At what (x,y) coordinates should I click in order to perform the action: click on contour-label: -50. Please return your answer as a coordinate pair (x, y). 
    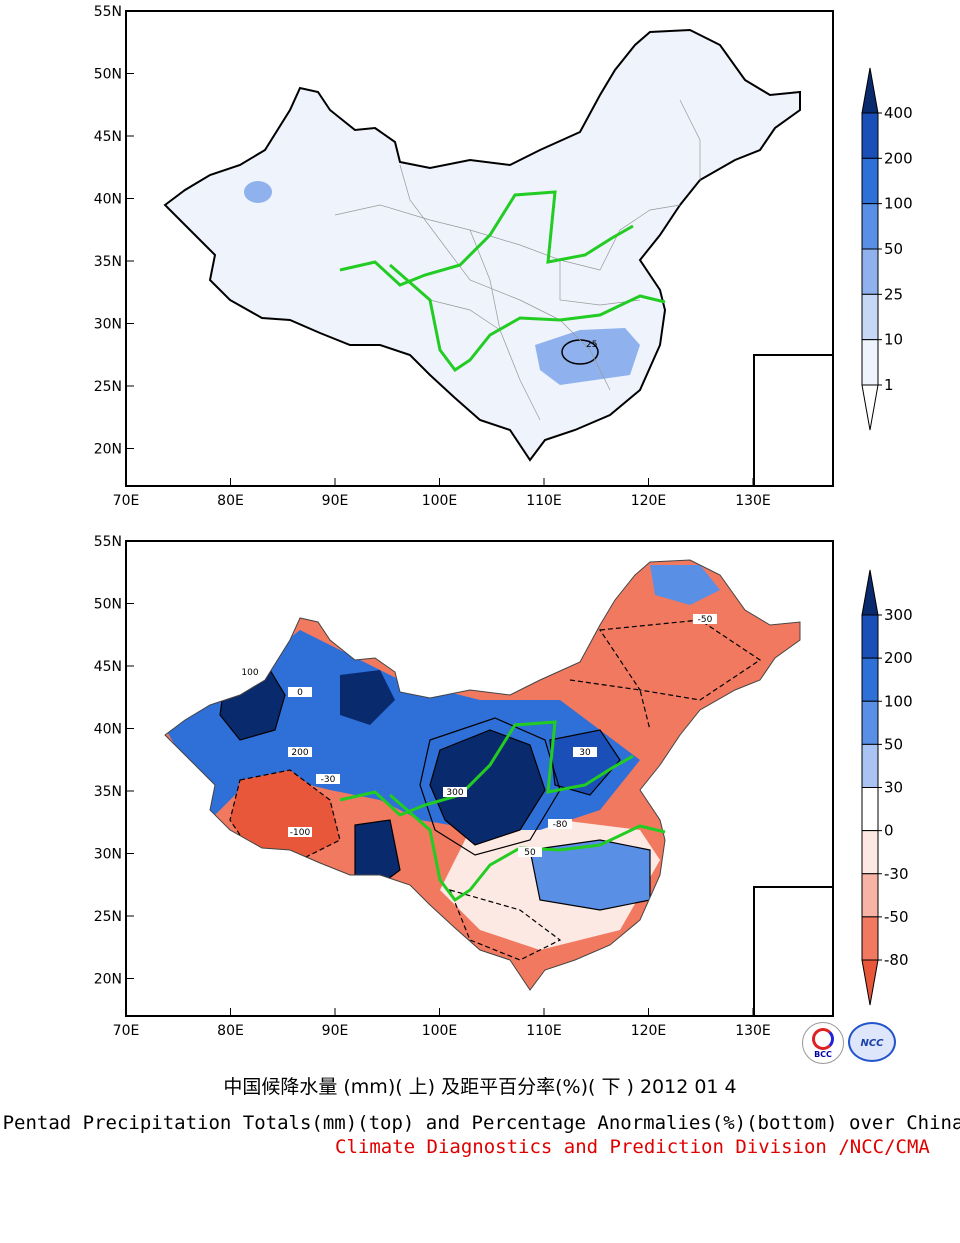
    Looking at the image, I should click on (705, 620).